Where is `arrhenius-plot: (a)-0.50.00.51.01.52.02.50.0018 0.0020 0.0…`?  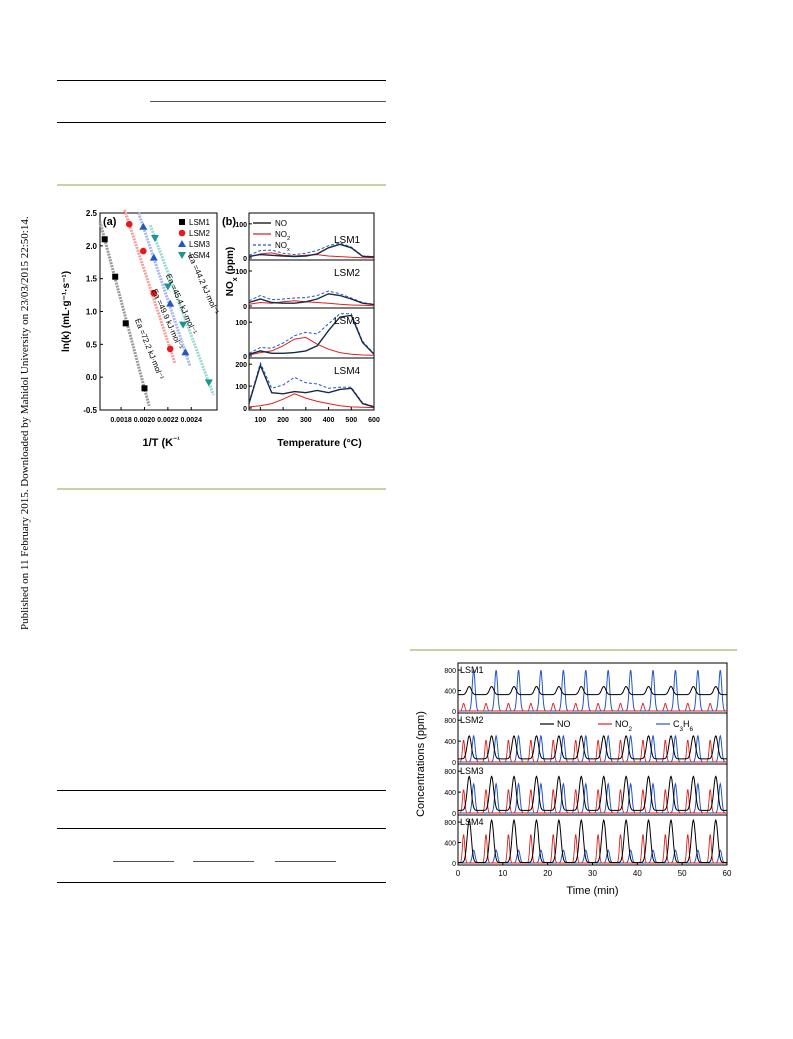 arrhenius-plot: (a)-0.50.00.51.01.52.02.50.0018 0.0020 0.0… is located at coordinates (141, 329).